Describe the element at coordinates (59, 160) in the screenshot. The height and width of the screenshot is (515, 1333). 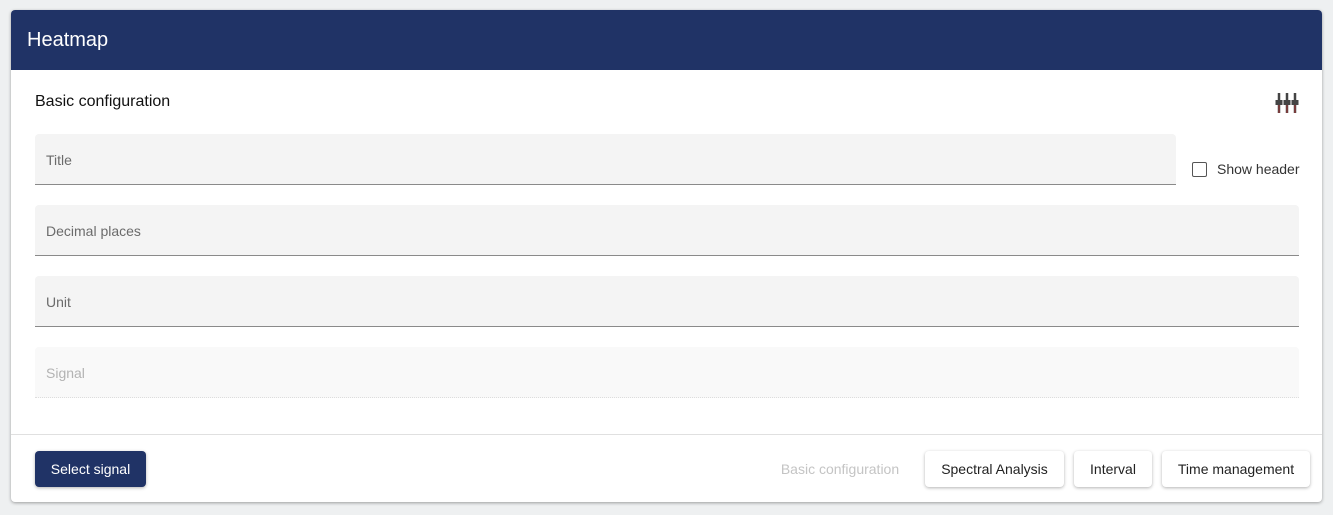
I see `title-label: Title` at that location.